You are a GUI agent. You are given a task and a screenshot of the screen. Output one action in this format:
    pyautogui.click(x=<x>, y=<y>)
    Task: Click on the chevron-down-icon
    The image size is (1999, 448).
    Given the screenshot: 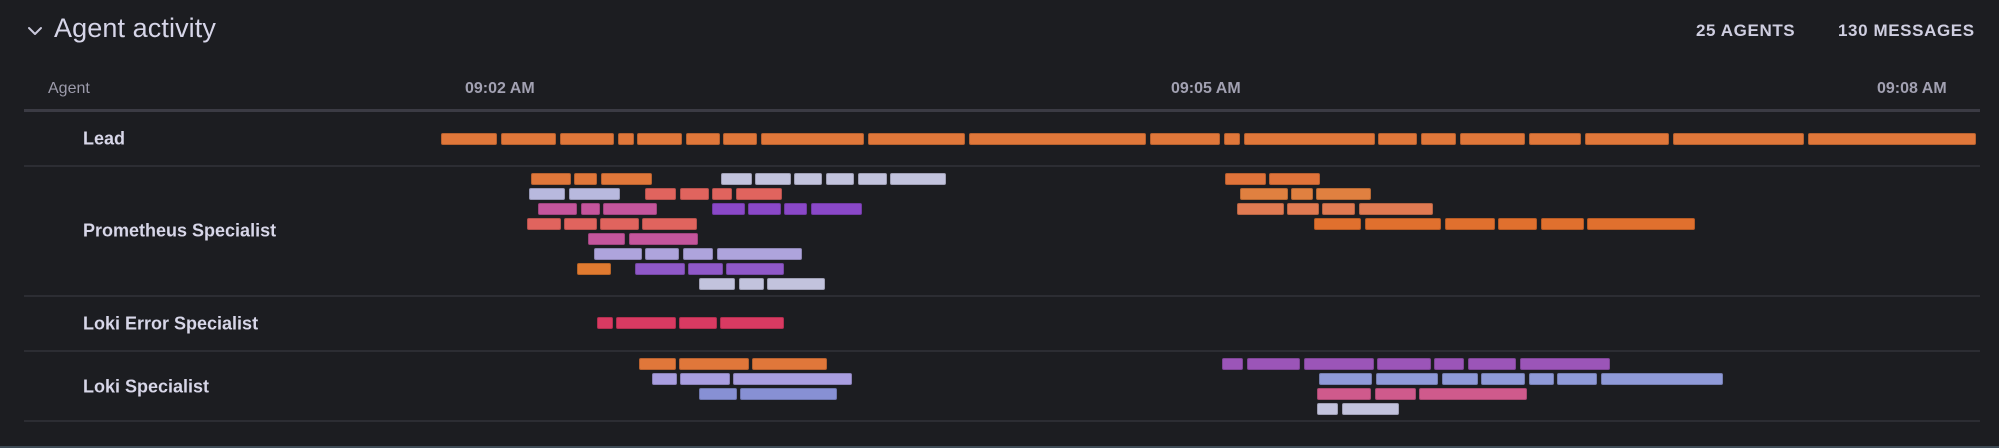 What is the action you would take?
    pyautogui.click(x=35, y=31)
    